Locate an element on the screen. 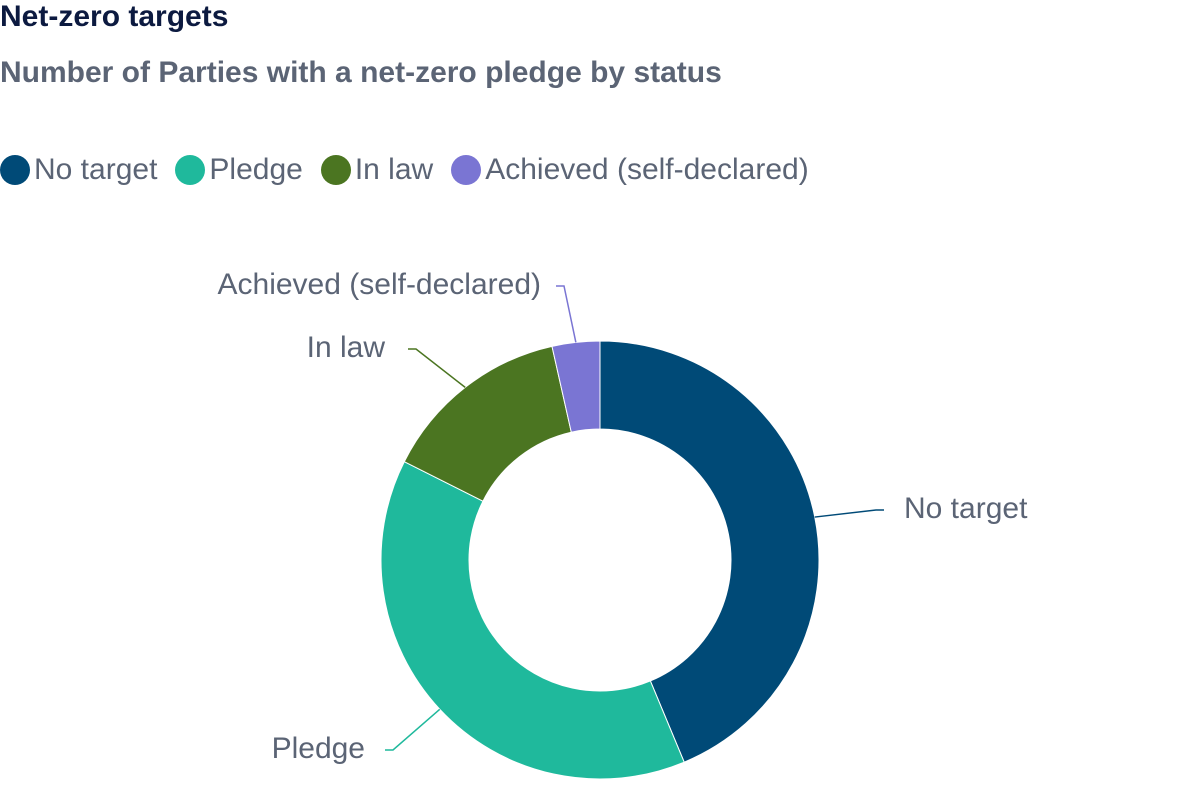  legend-item-in-law: In law is located at coordinates (377, 170).